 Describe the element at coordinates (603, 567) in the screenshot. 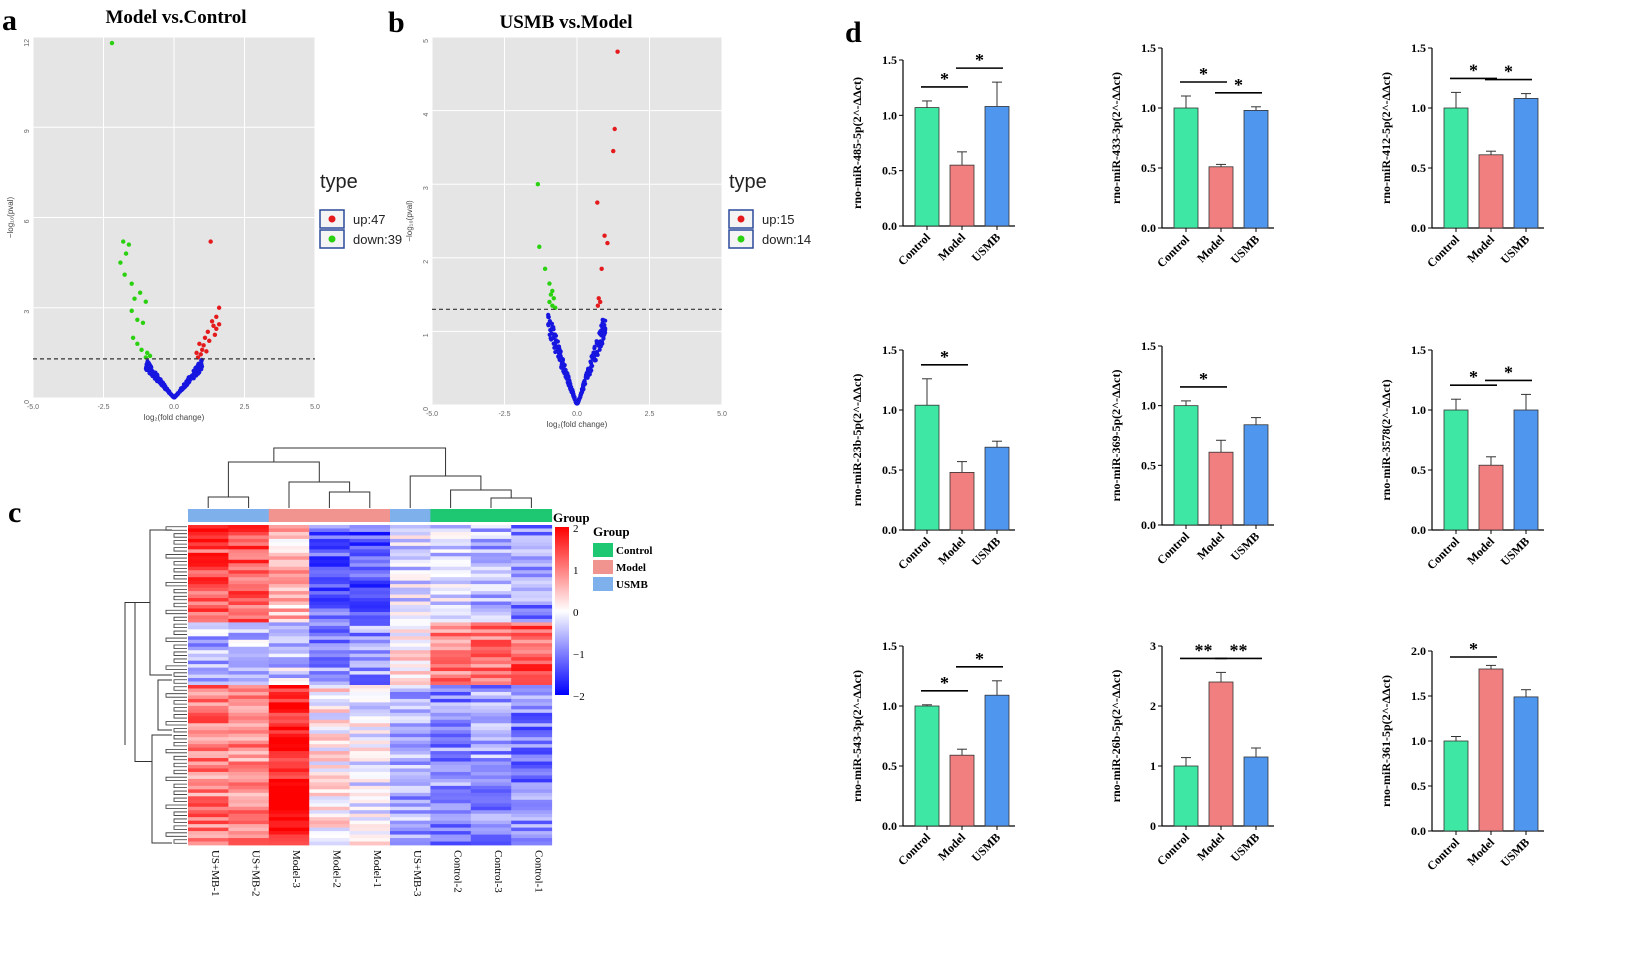

I see `group-legend-key` at that location.